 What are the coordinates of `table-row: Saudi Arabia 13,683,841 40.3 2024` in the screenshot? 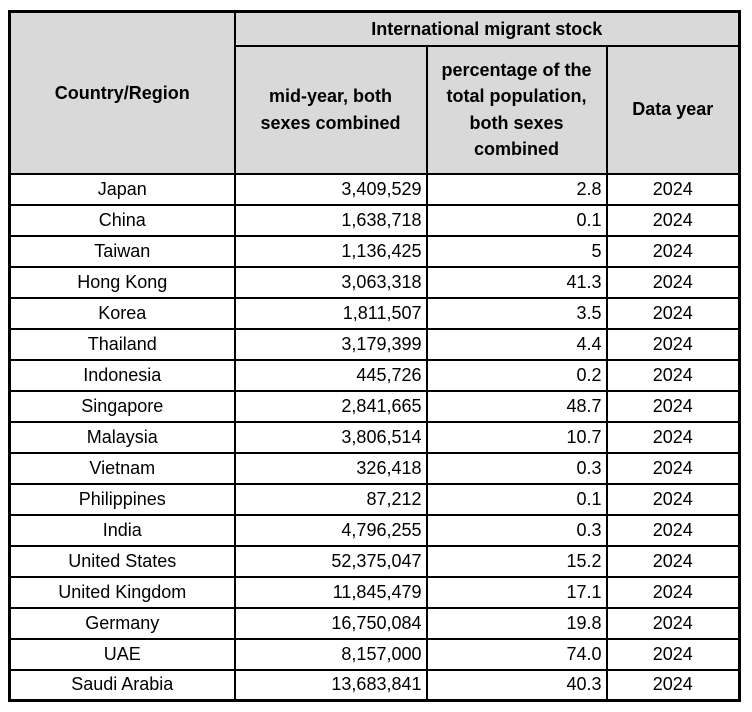 It's located at (374, 685).